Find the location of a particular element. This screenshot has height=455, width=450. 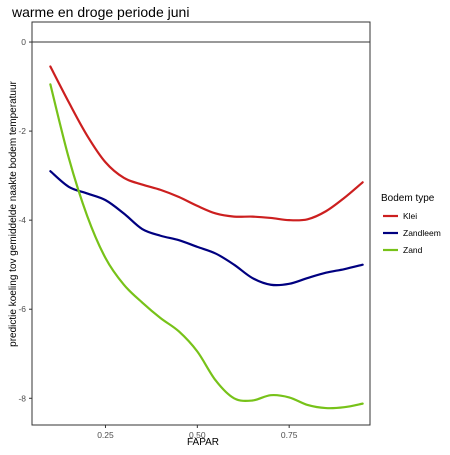

y-tick-label: -2 is located at coordinates (22, 131).